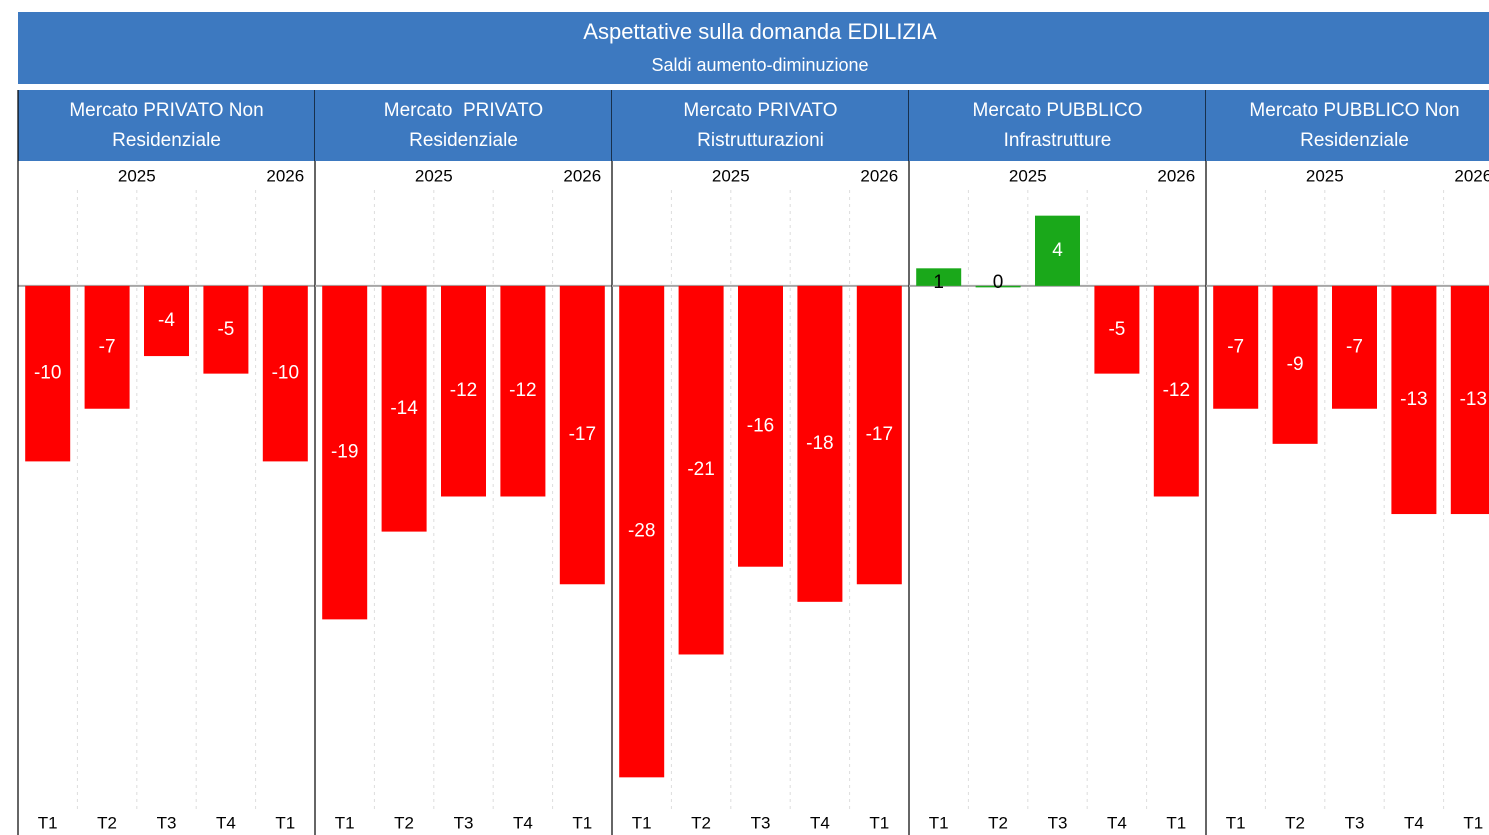 The image size is (1489, 835). Describe the element at coordinates (753, 48) in the screenshot. I see `header-band` at that location.